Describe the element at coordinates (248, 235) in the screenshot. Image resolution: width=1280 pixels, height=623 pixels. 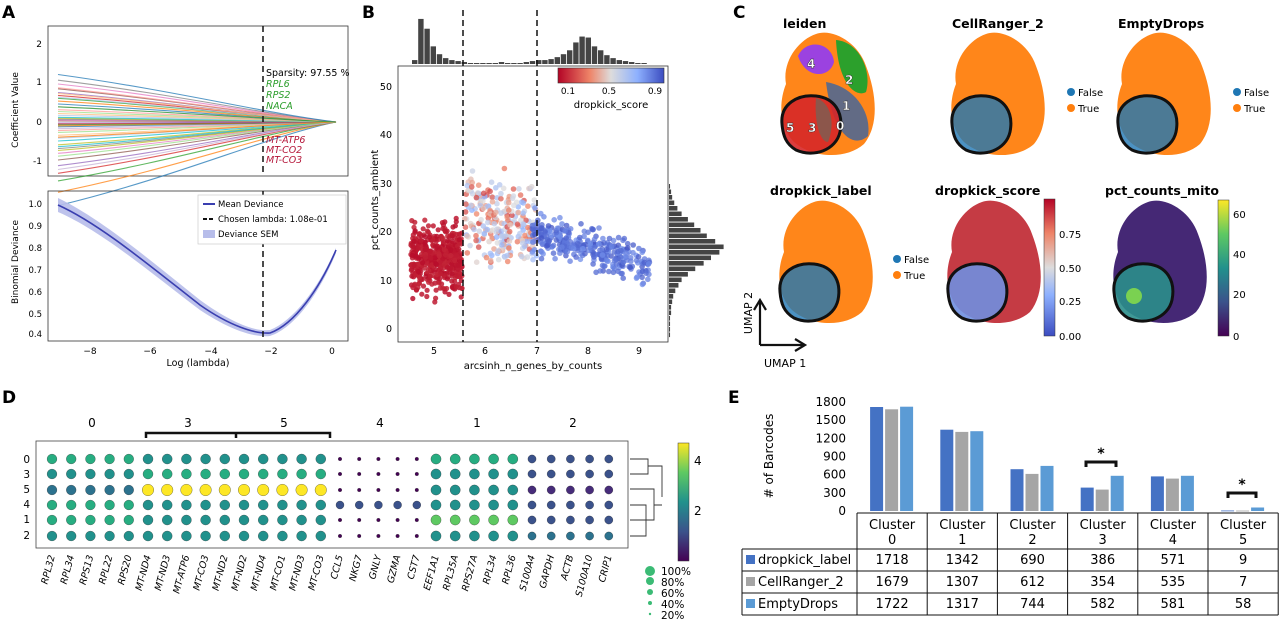
I see `legend-deviance-sem: Deviance SEM` at that location.